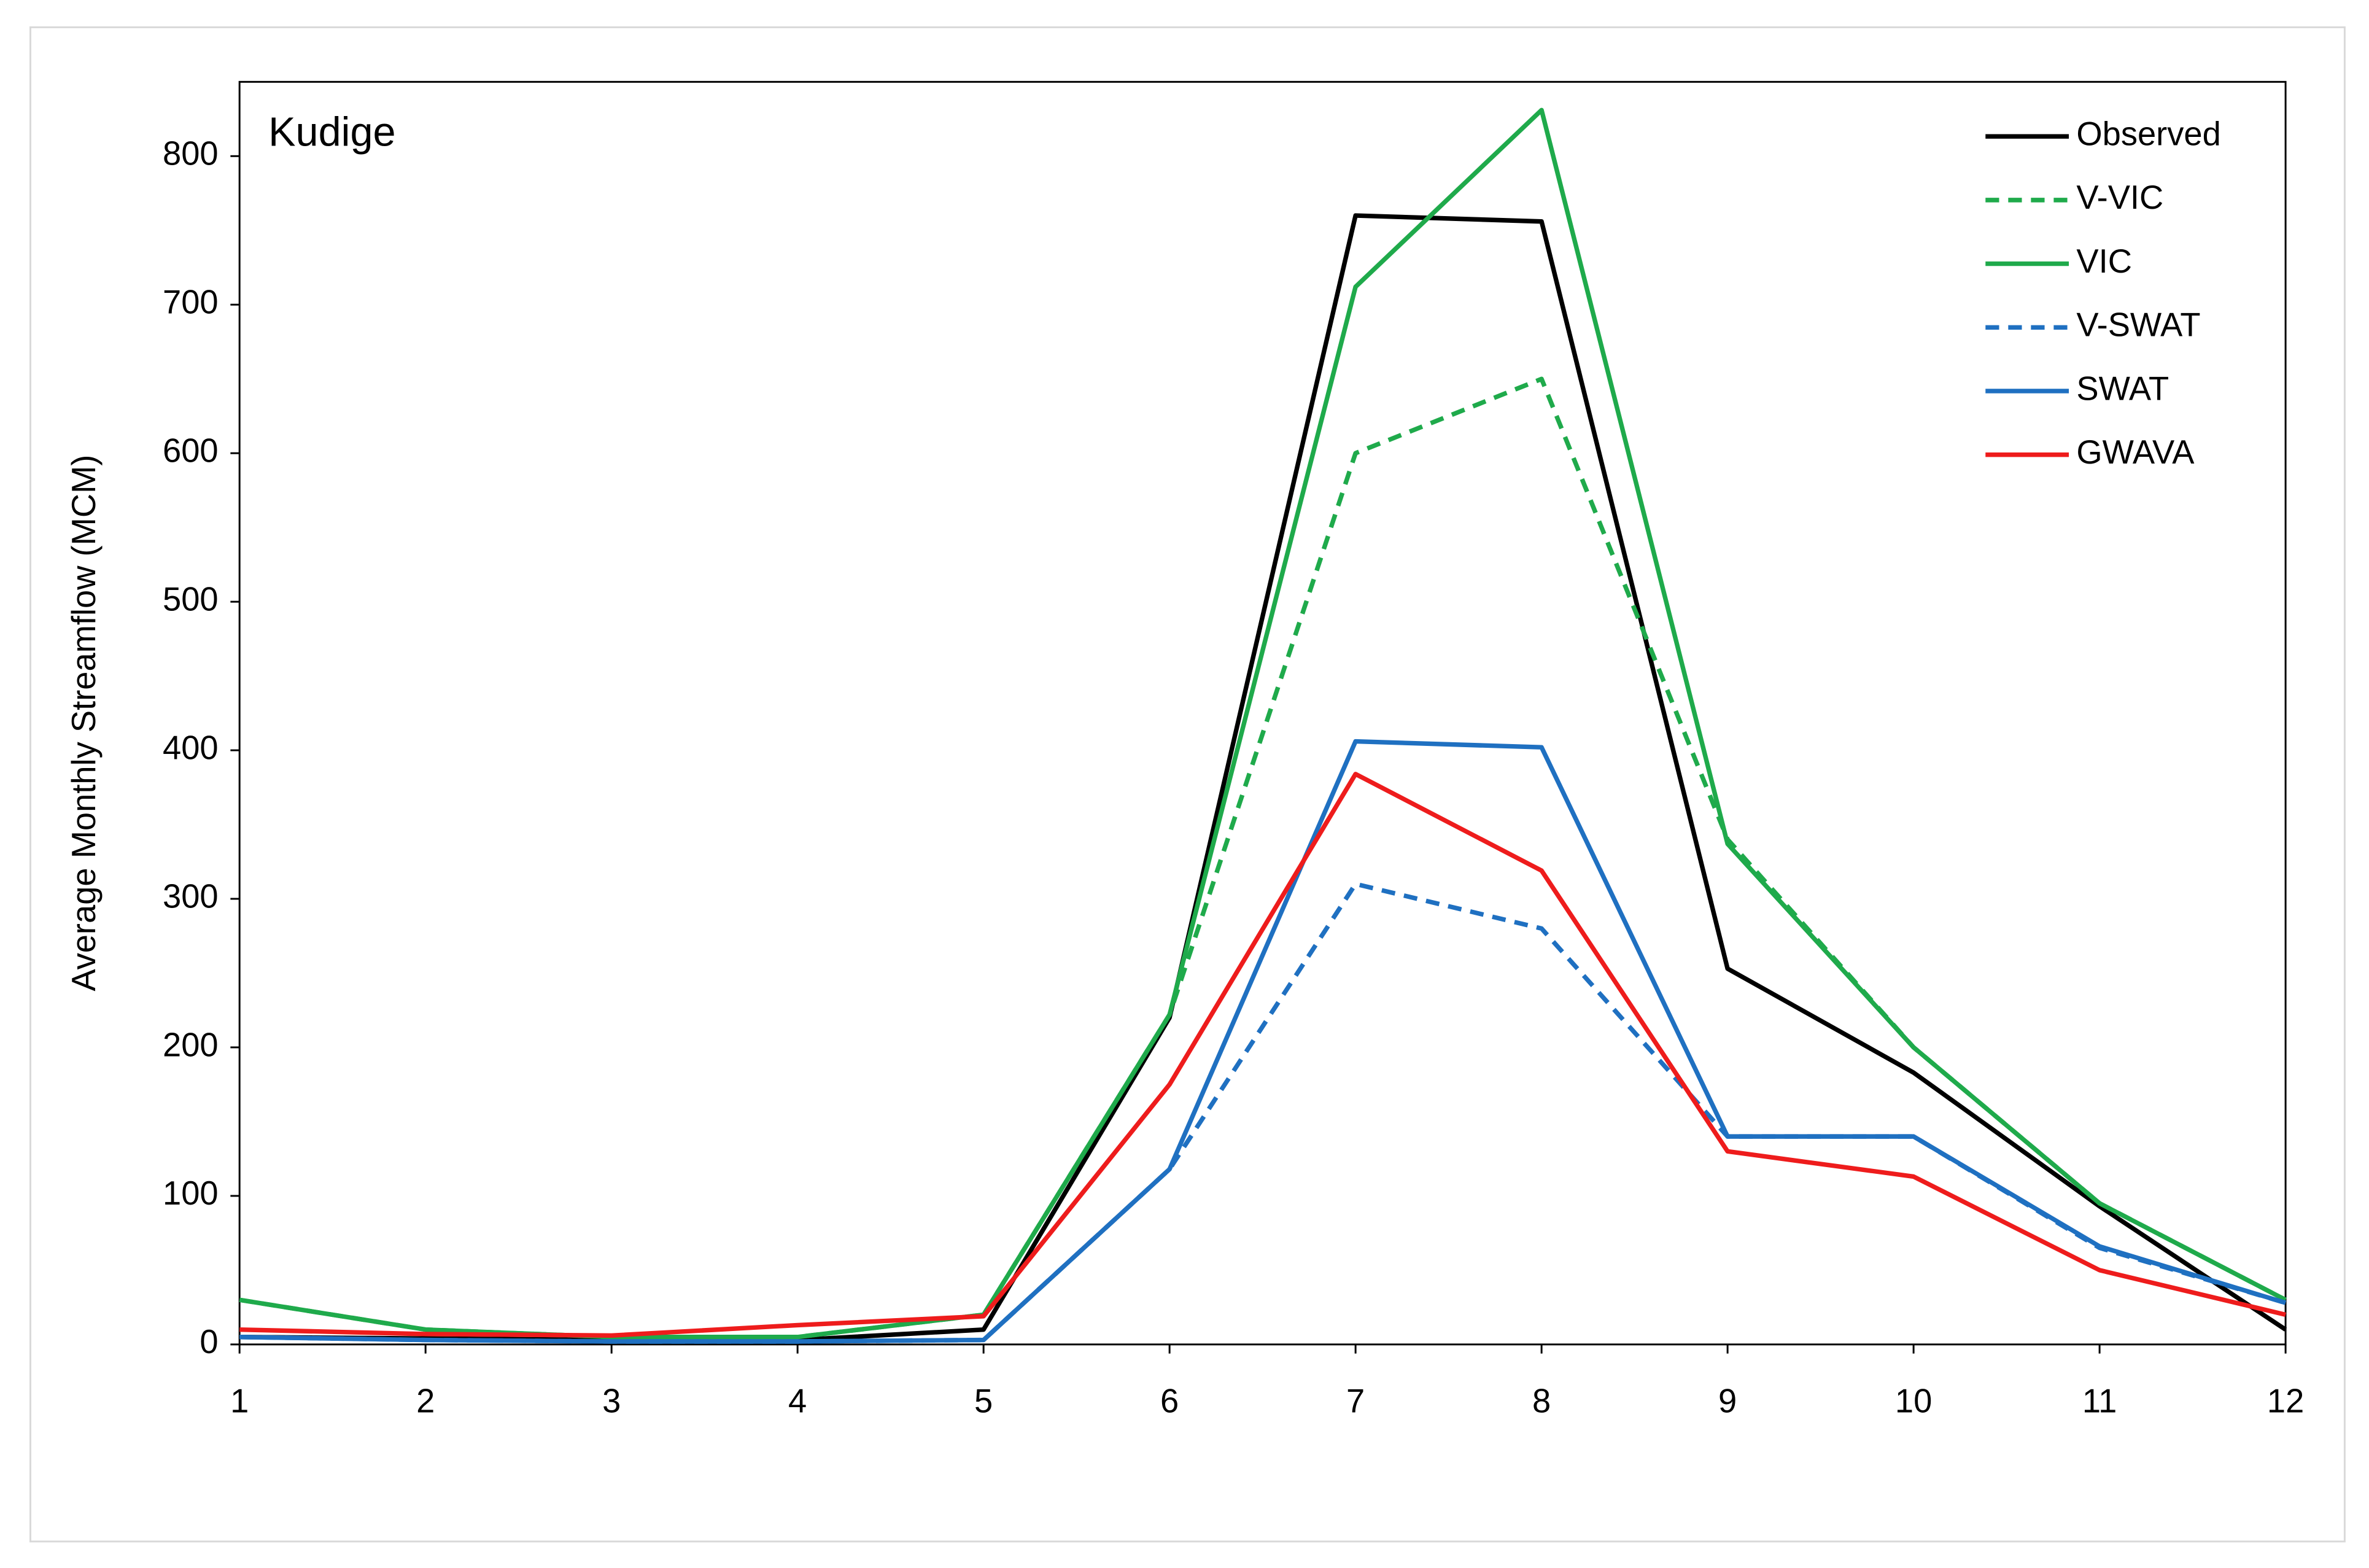 The height and width of the screenshot is (1568, 2369). Describe the element at coordinates (332, 132) in the screenshot. I see `annotation: Kudige` at that location.